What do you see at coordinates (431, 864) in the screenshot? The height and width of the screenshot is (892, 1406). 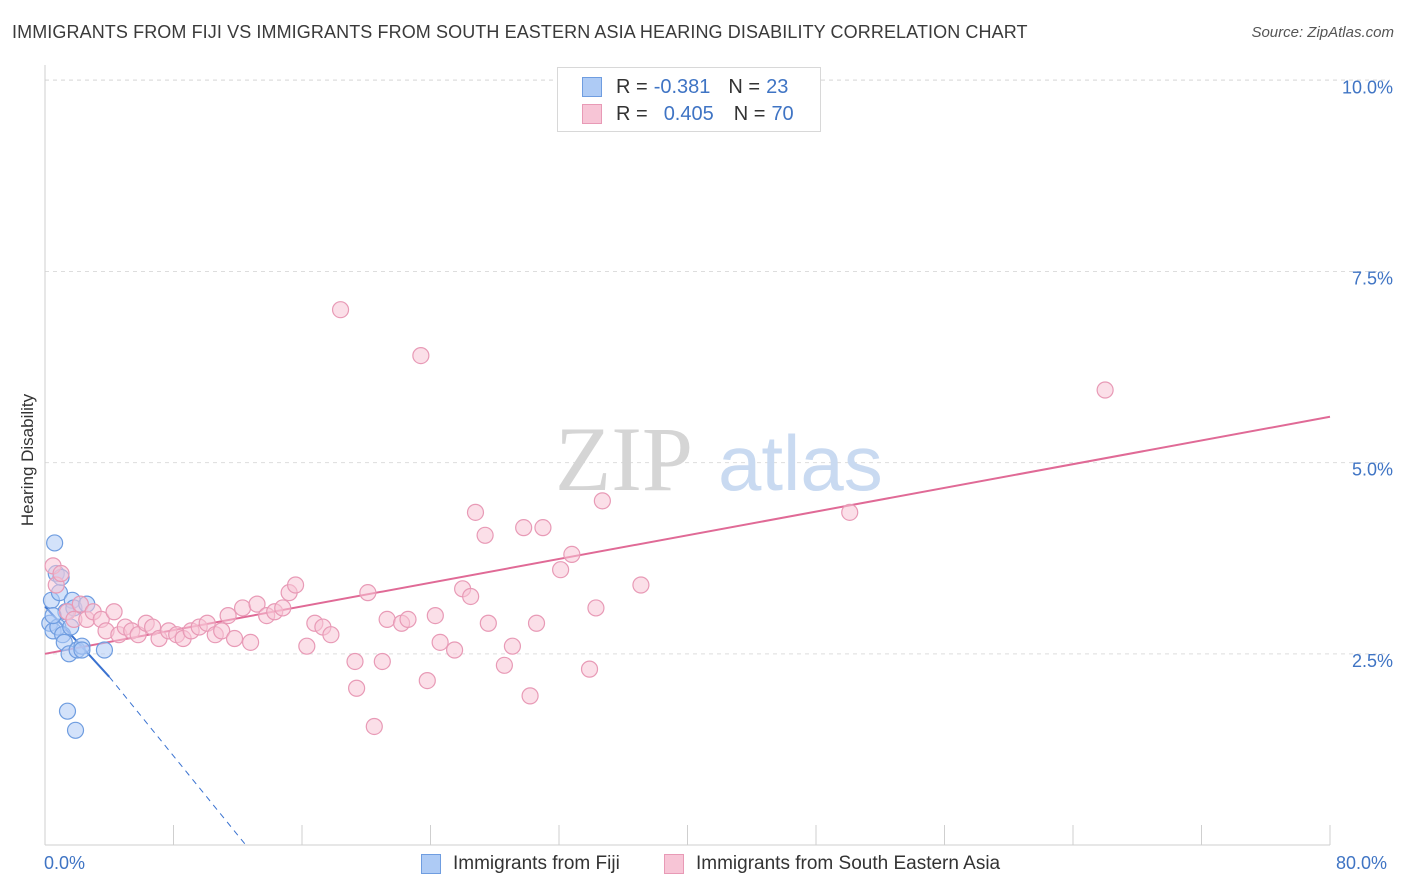 I see `fiji-legend-swatch` at bounding box center [431, 864].